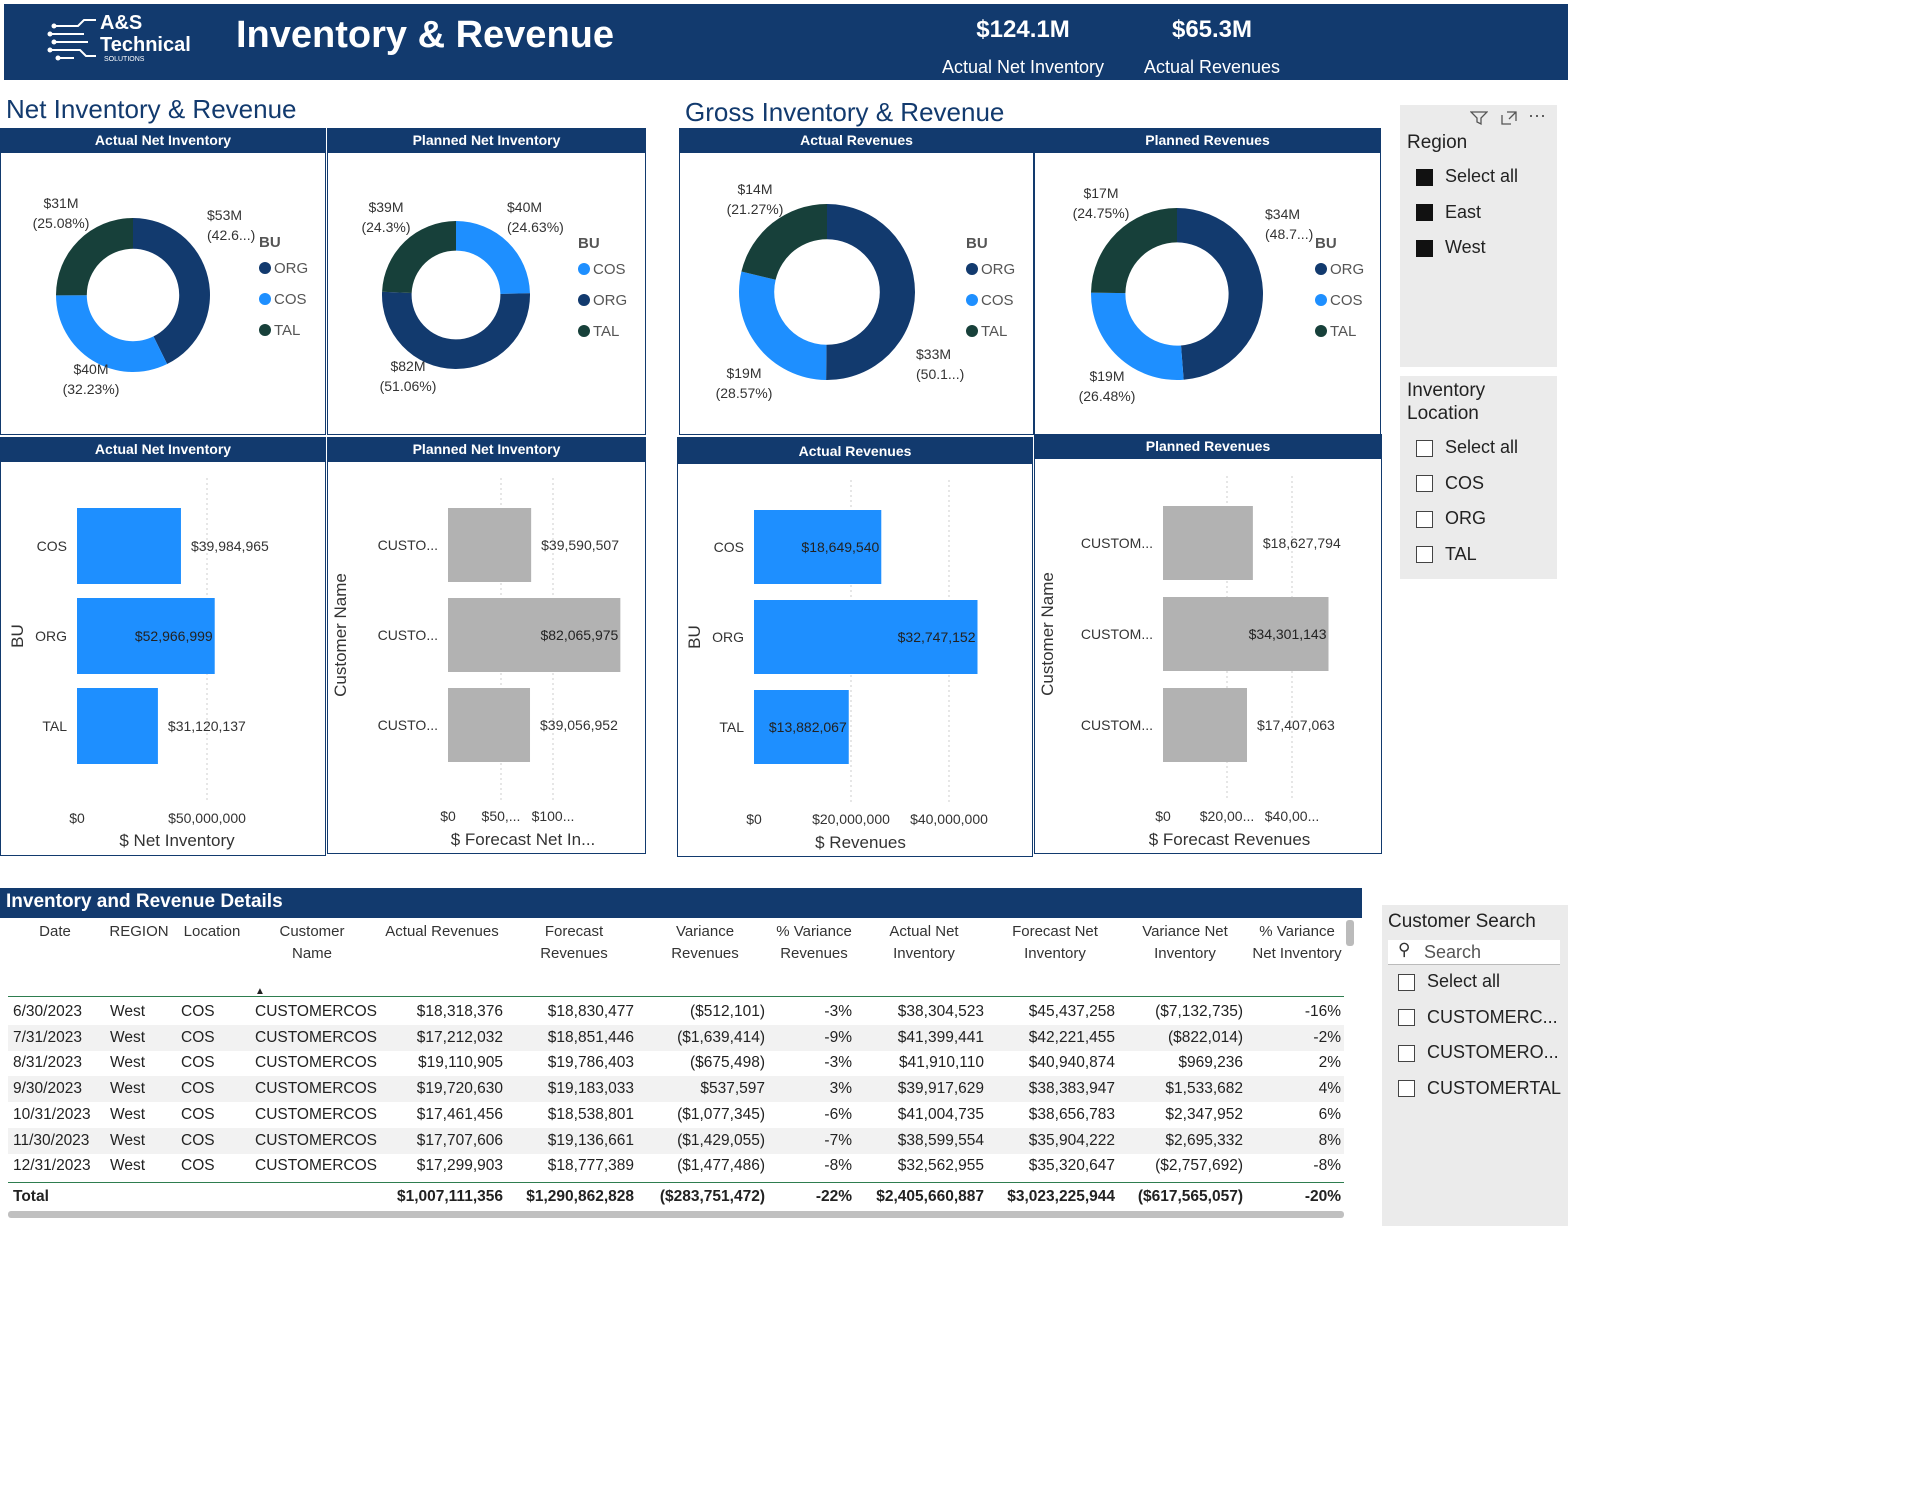 This screenshot has height=1498, width=1921. Describe the element at coordinates (459, 1089) in the screenshot. I see `table-cell: $19,720,630` at that location.